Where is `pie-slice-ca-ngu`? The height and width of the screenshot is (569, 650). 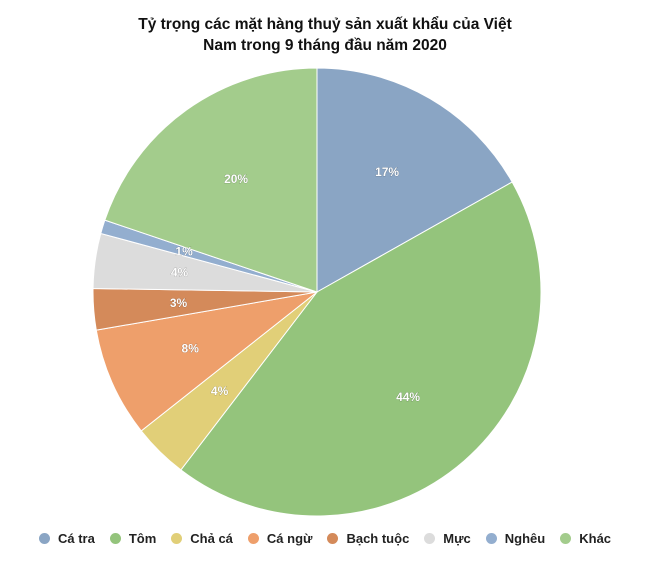
pie-slice-ca-ngu is located at coordinates (206, 361).